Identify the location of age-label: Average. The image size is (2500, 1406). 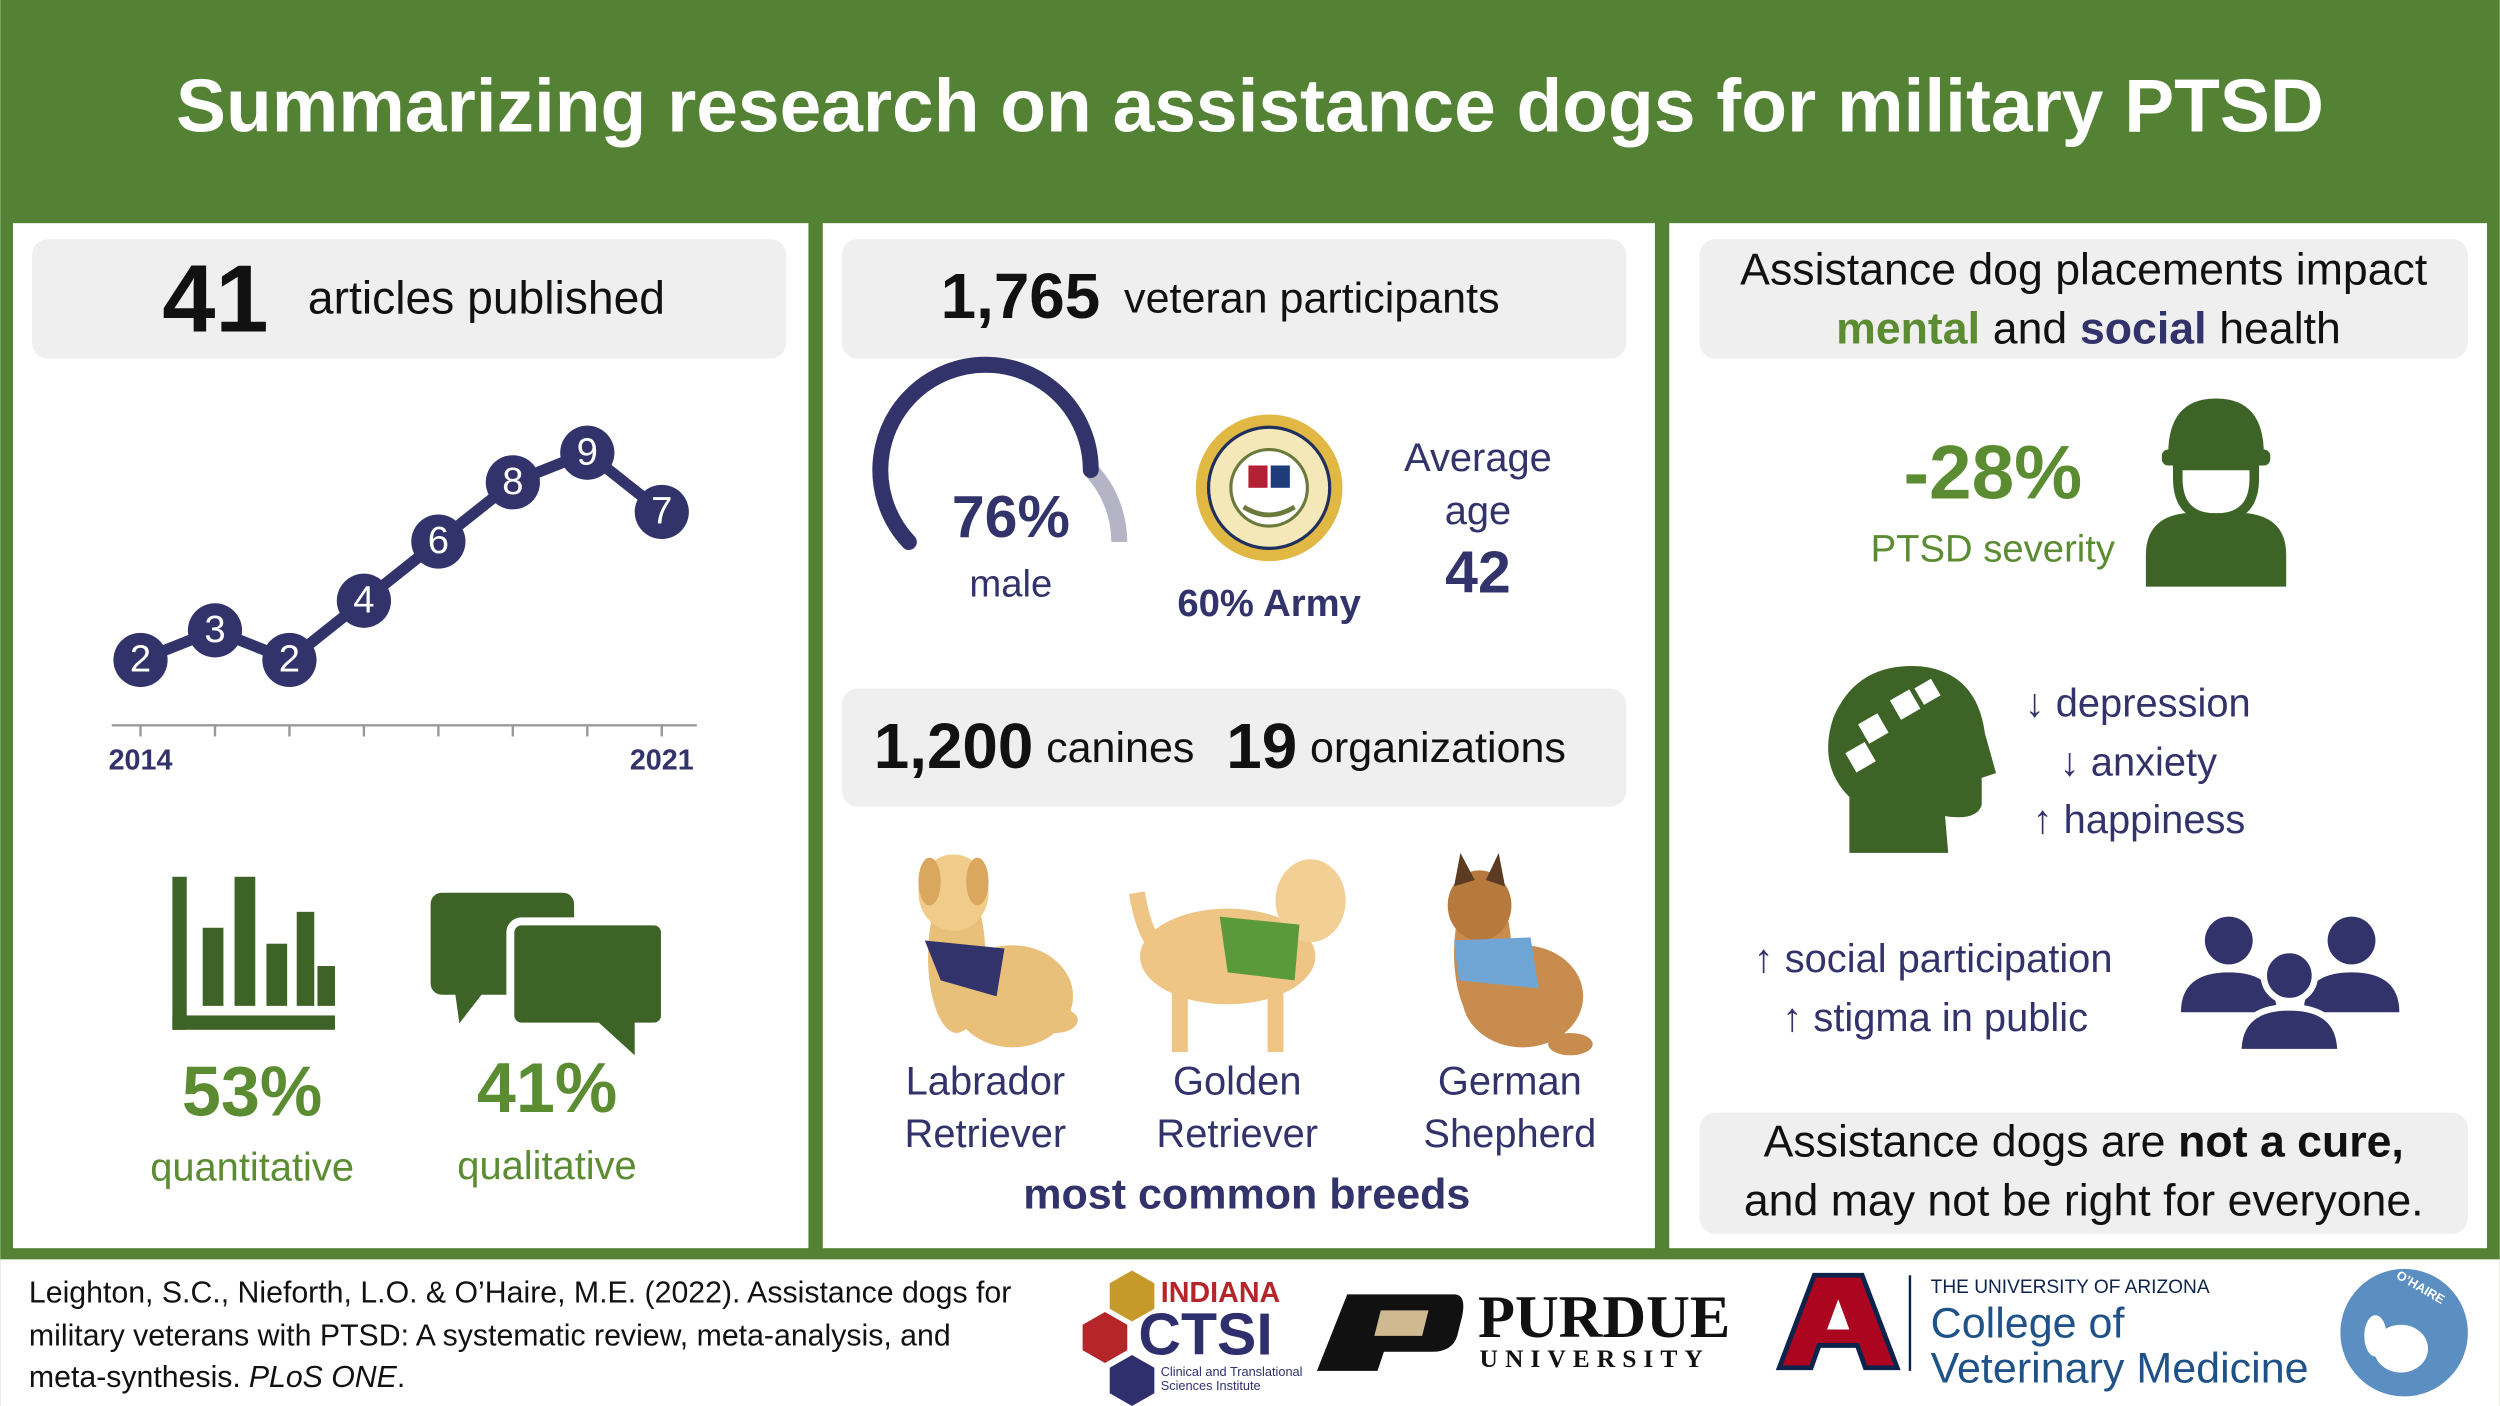
(1478, 458).